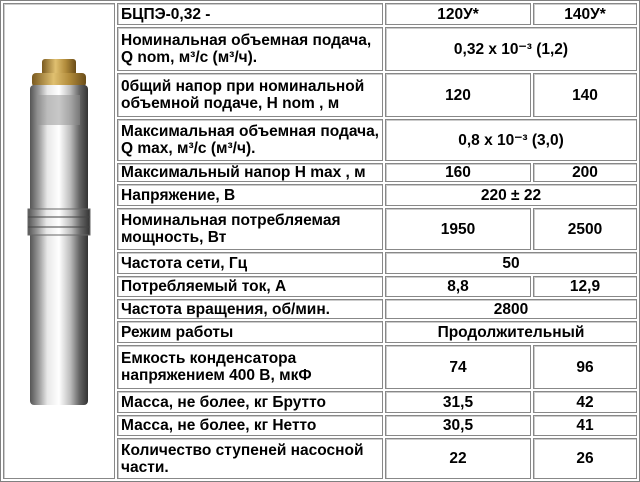  Describe the element at coordinates (585, 425) in the screenshot. I see `value-140: 41` at that location.